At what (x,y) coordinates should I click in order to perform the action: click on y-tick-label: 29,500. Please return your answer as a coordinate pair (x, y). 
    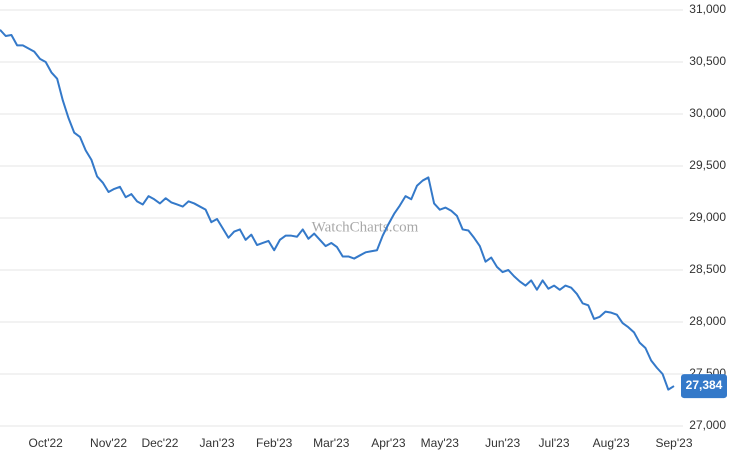
    Looking at the image, I should click on (707, 165).